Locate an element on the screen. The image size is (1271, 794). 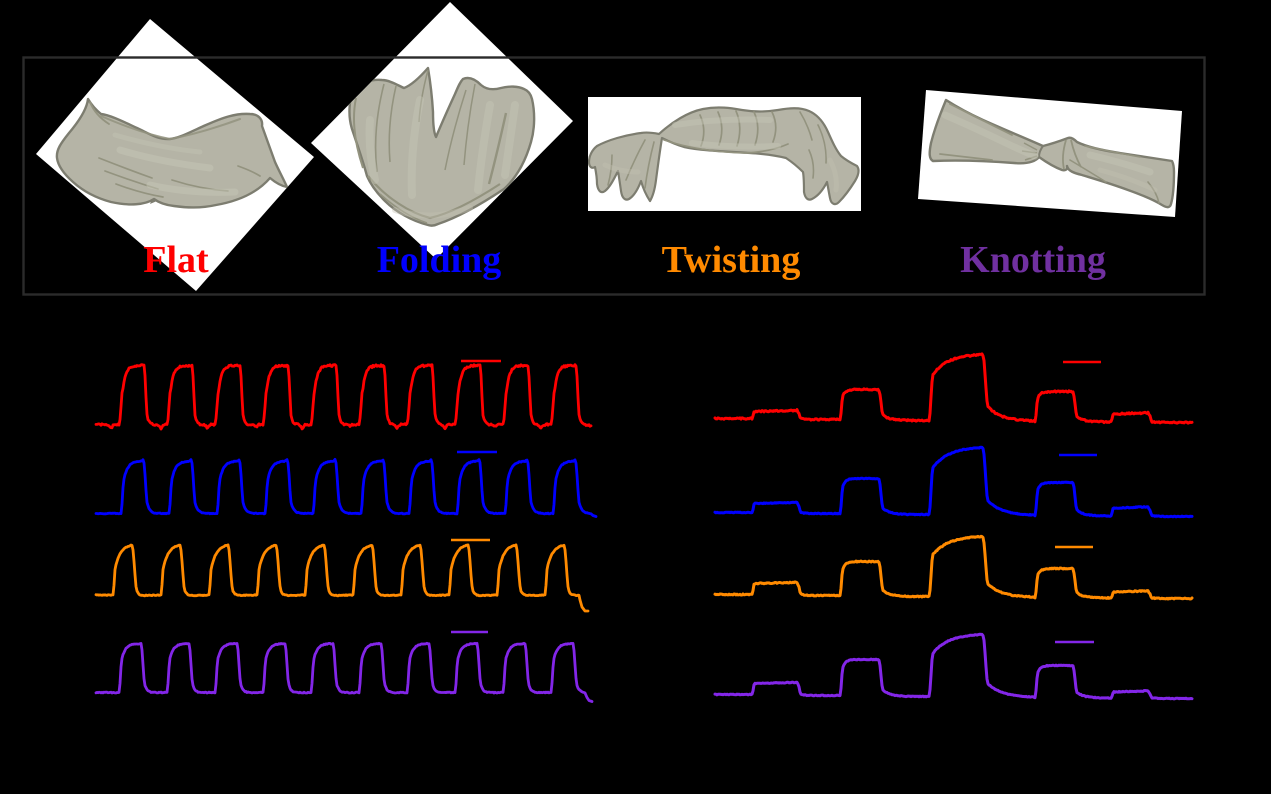
svg-text: Twisting is located at coordinates (731, 260).